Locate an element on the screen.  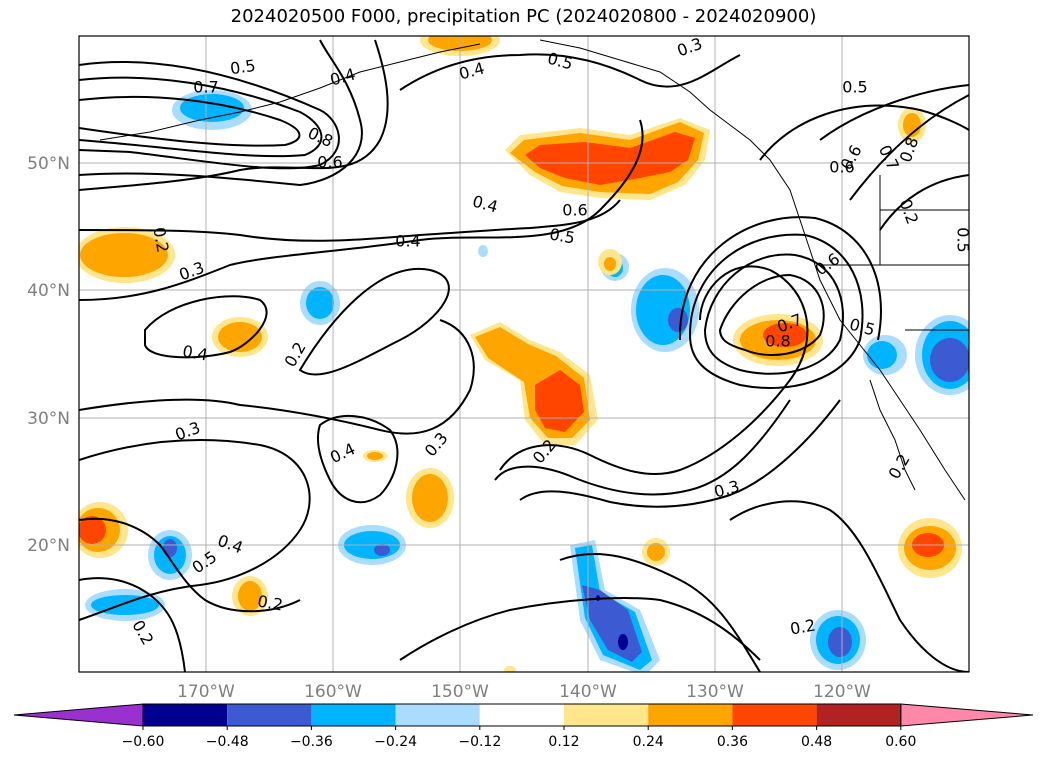
colorbar-tick-label: −0.24 is located at coordinates (395, 742).